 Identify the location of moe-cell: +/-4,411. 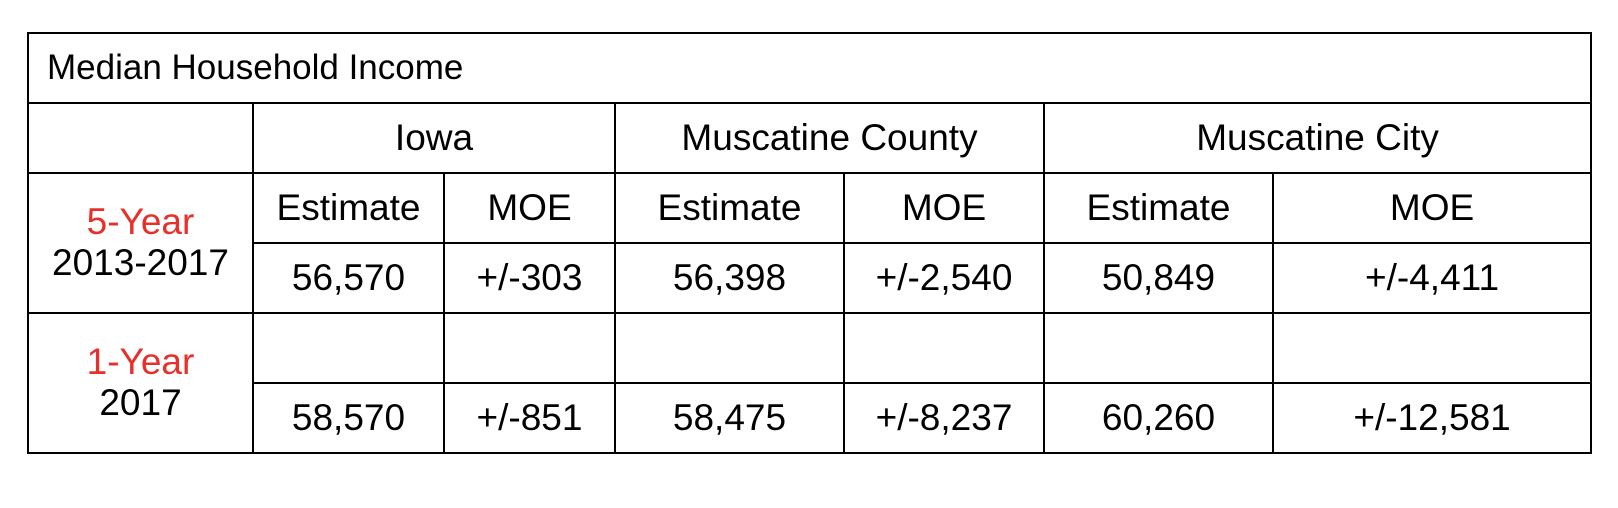
(1432, 278).